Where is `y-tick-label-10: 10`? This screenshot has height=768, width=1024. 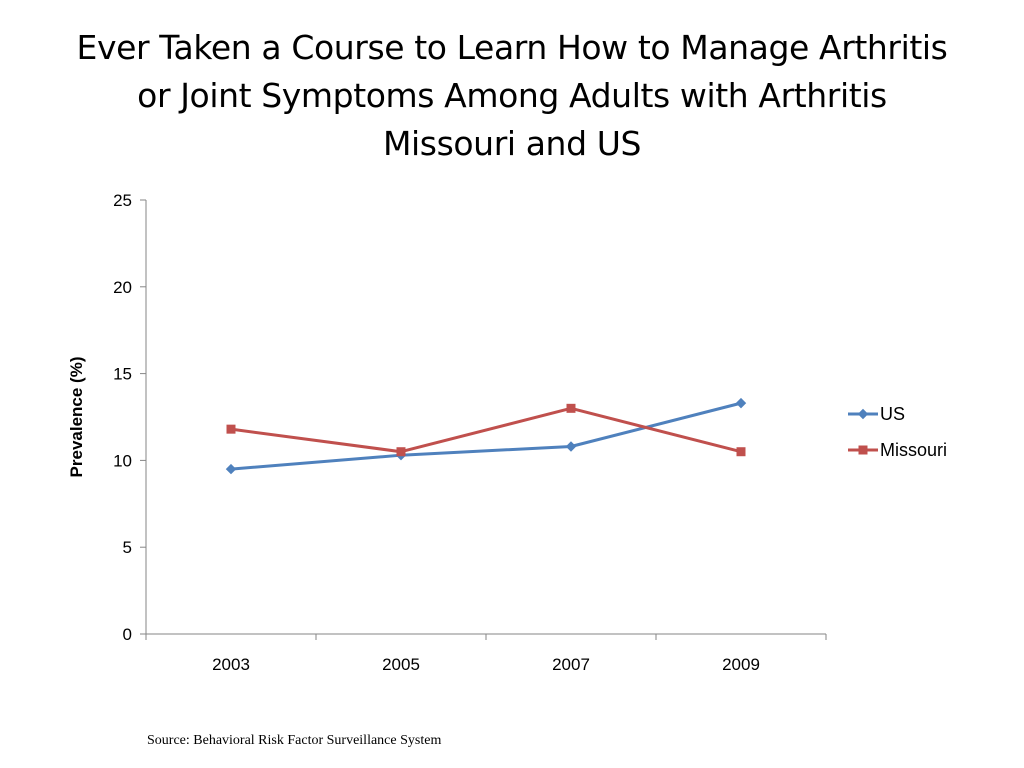
y-tick-label-10: 10 is located at coordinates (122, 460).